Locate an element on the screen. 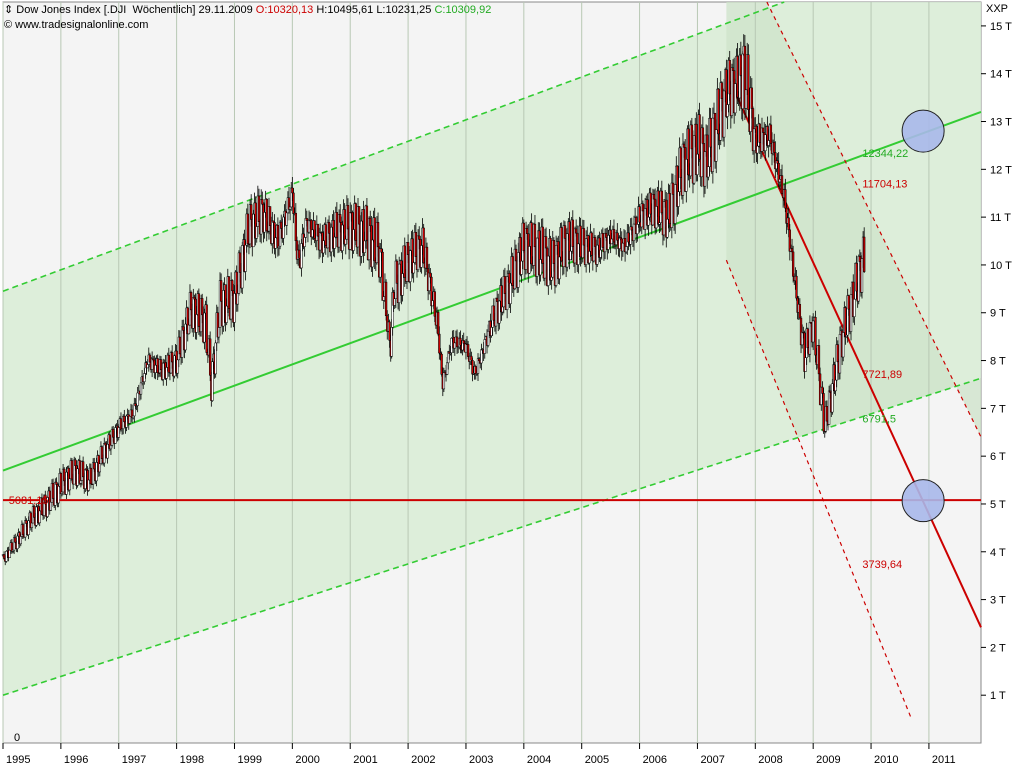 The height and width of the screenshot is (768, 1024). x-tick-label: 2008 is located at coordinates (770, 760).